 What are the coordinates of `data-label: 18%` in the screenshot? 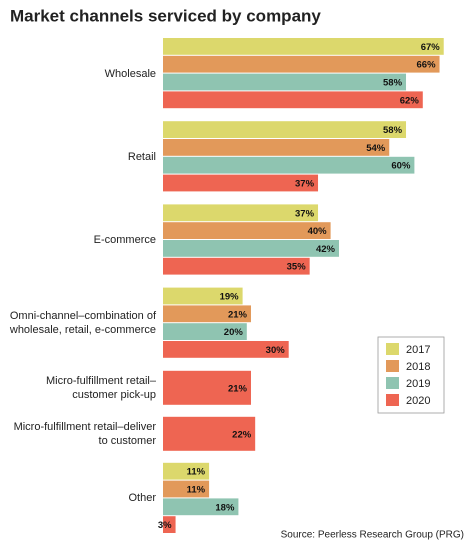 It's located at (225, 507).